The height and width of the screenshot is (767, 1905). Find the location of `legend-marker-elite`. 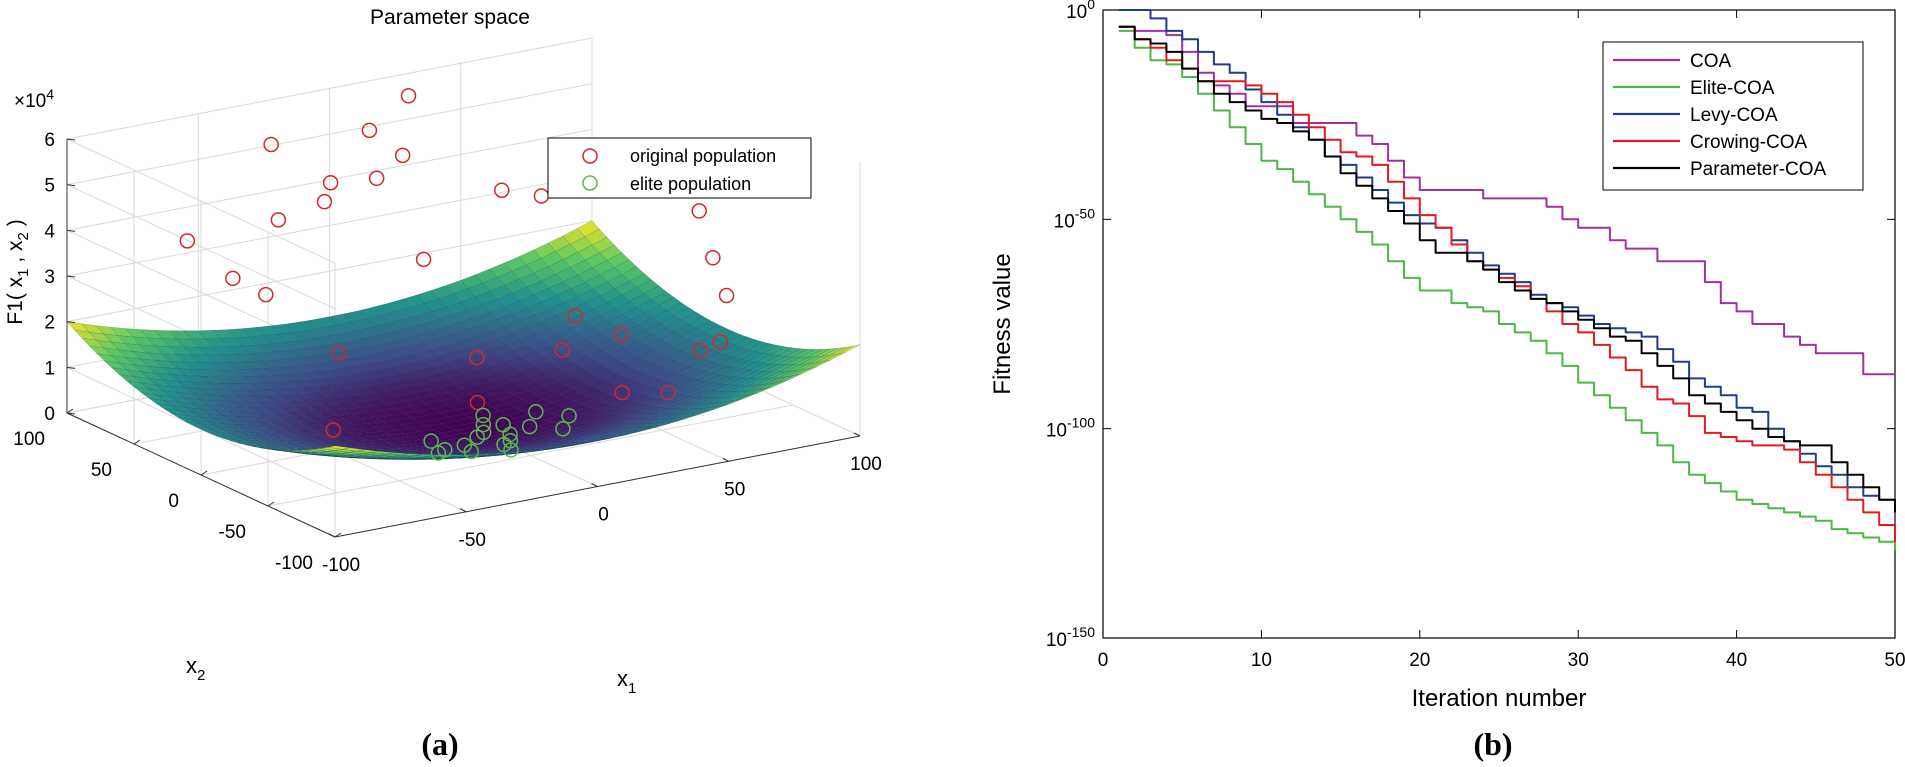

legend-marker-elite is located at coordinates (590, 183).